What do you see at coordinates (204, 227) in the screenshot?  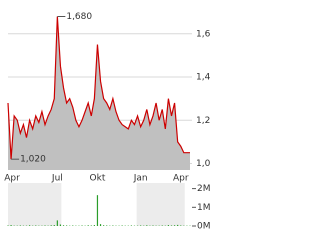 I see `y-tick-label: 0M` at bounding box center [204, 227].